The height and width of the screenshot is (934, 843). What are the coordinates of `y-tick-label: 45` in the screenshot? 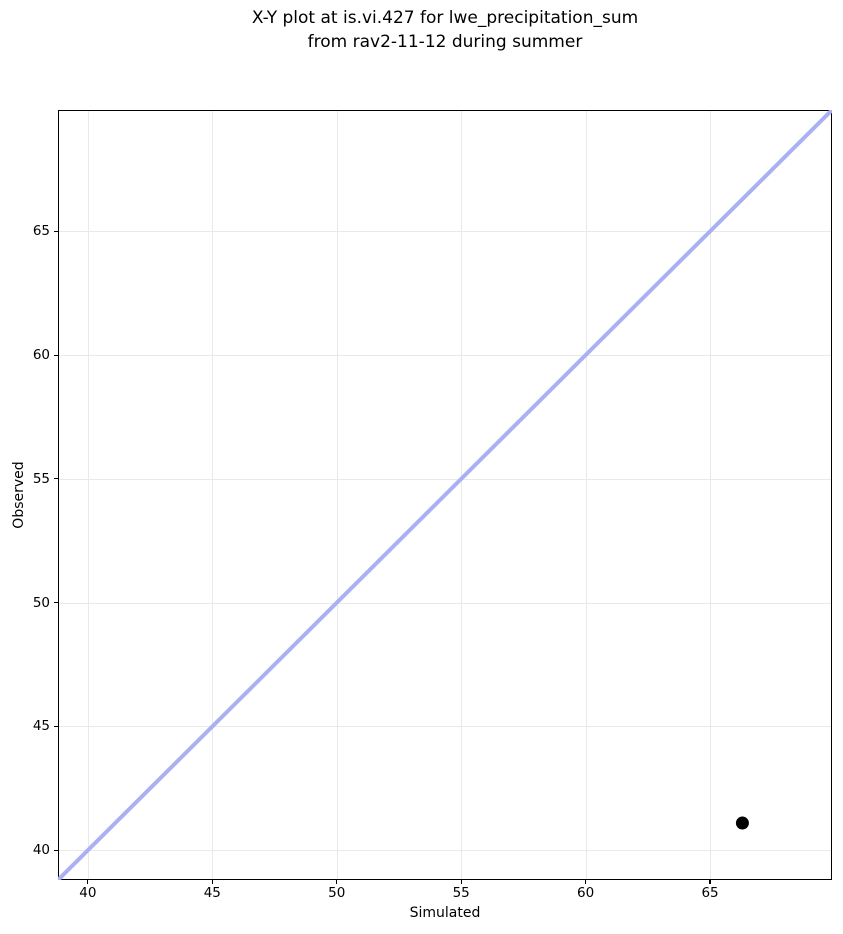 It's located at (41, 726).